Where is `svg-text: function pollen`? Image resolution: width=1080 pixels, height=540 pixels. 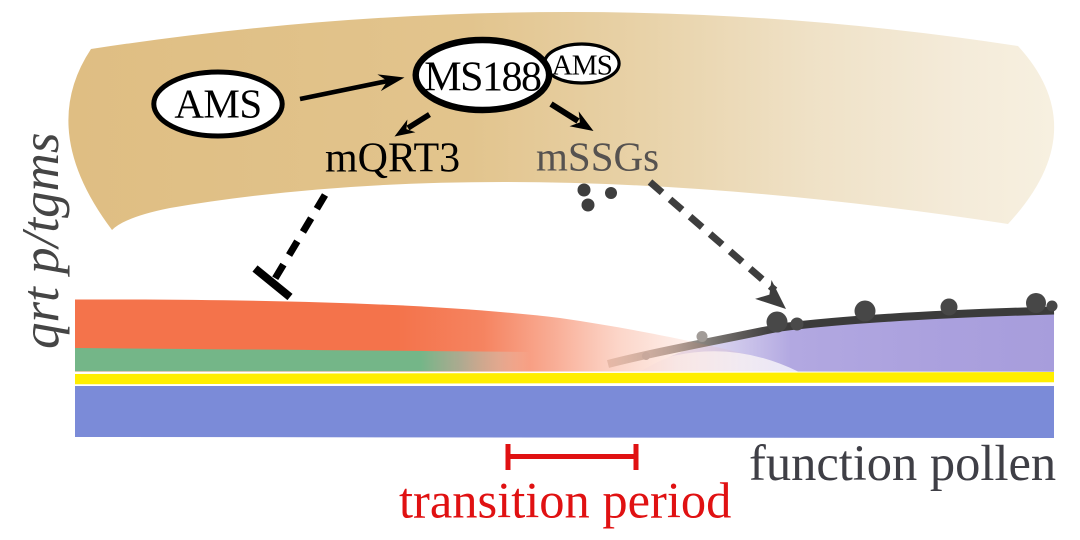 svg-text: function pollen is located at coordinates (902, 463).